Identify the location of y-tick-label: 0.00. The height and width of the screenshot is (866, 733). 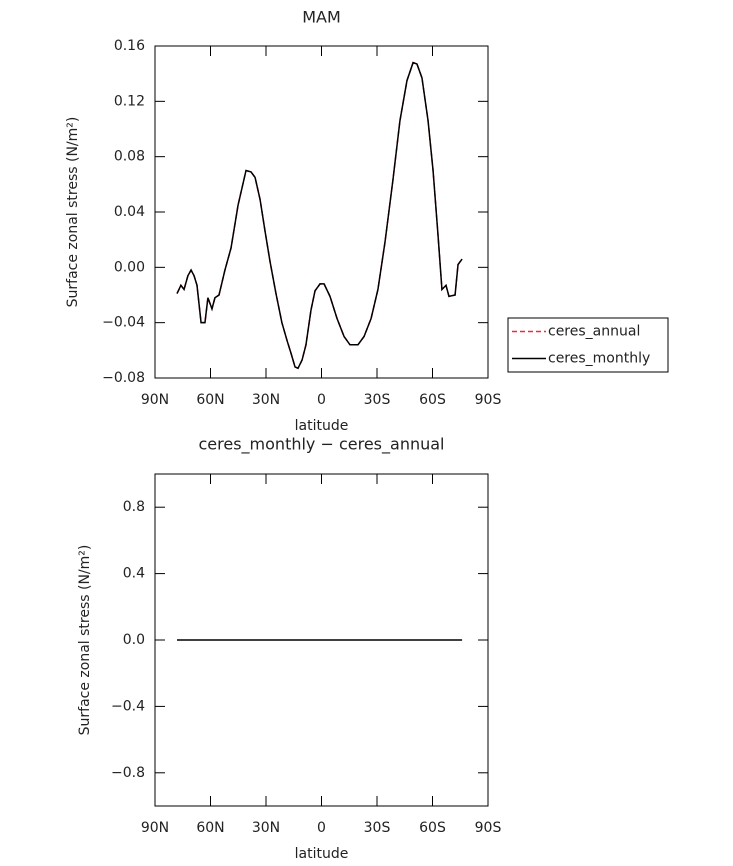
(129, 267).